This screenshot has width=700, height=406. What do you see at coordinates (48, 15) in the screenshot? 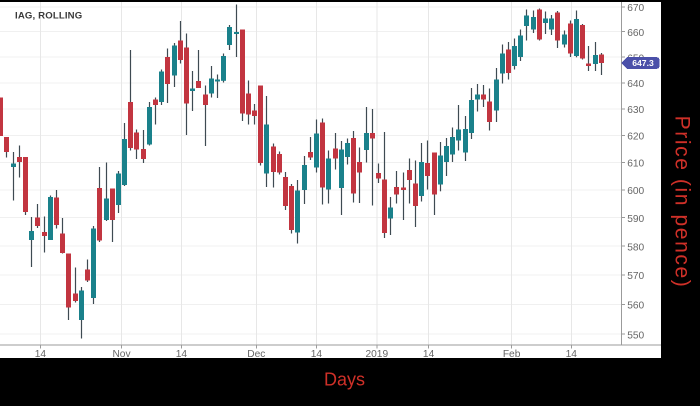
I see `svg-text: IAG, ROLLING` at bounding box center [48, 15].